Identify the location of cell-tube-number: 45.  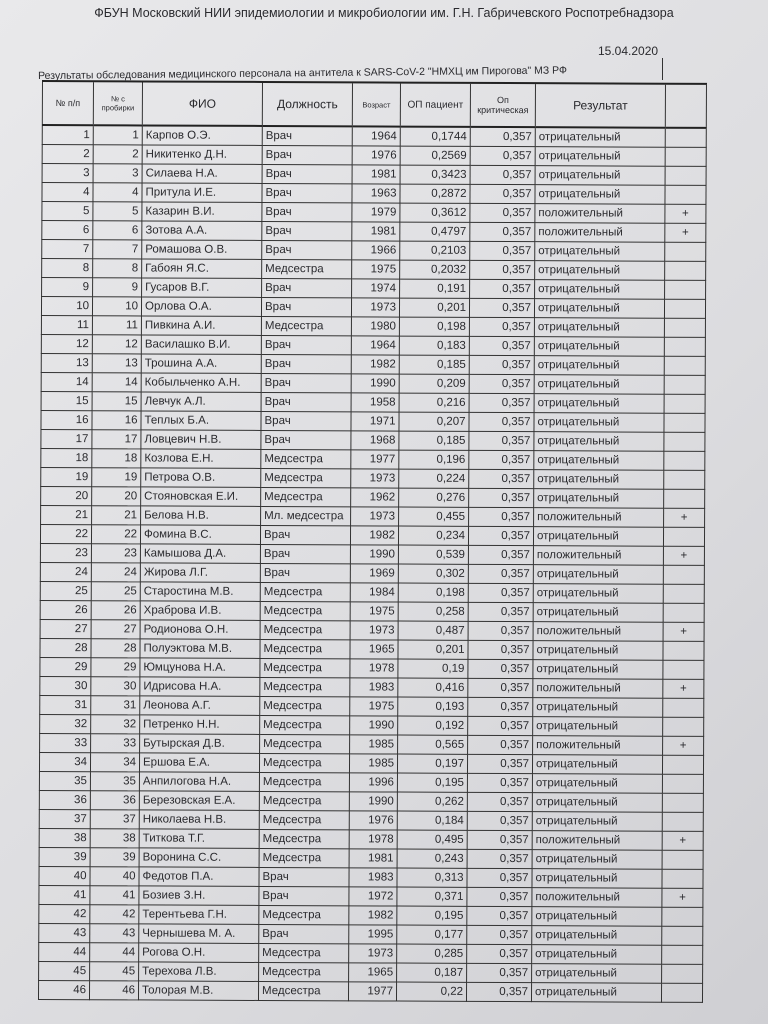
(114, 971).